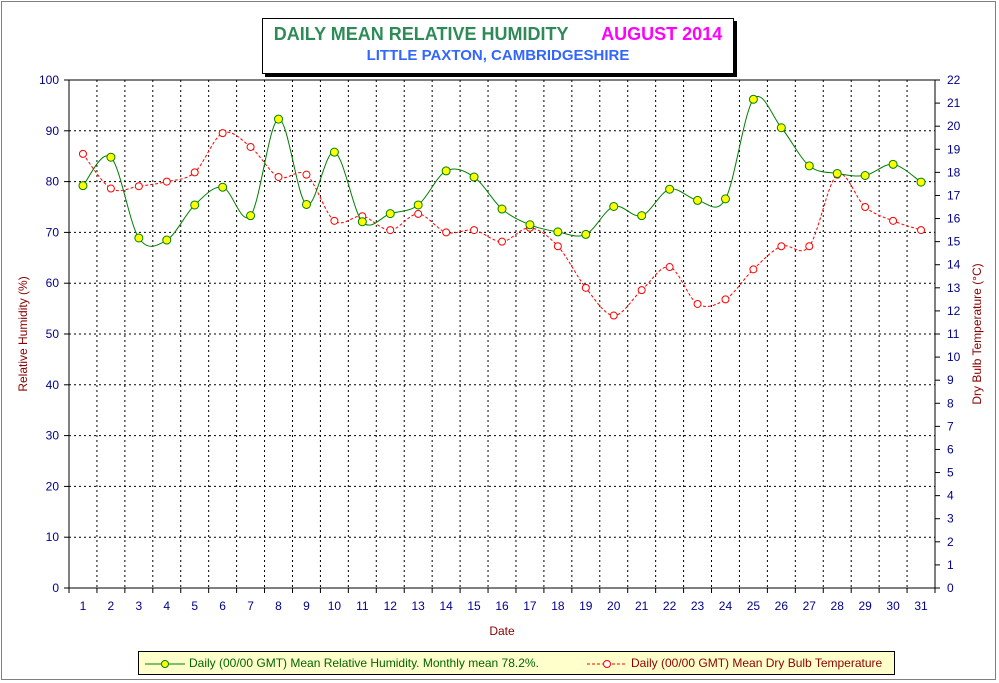 This screenshot has width=999, height=683. Describe the element at coordinates (950, 403) in the screenshot. I see `y2-tick-label: 8` at that location.